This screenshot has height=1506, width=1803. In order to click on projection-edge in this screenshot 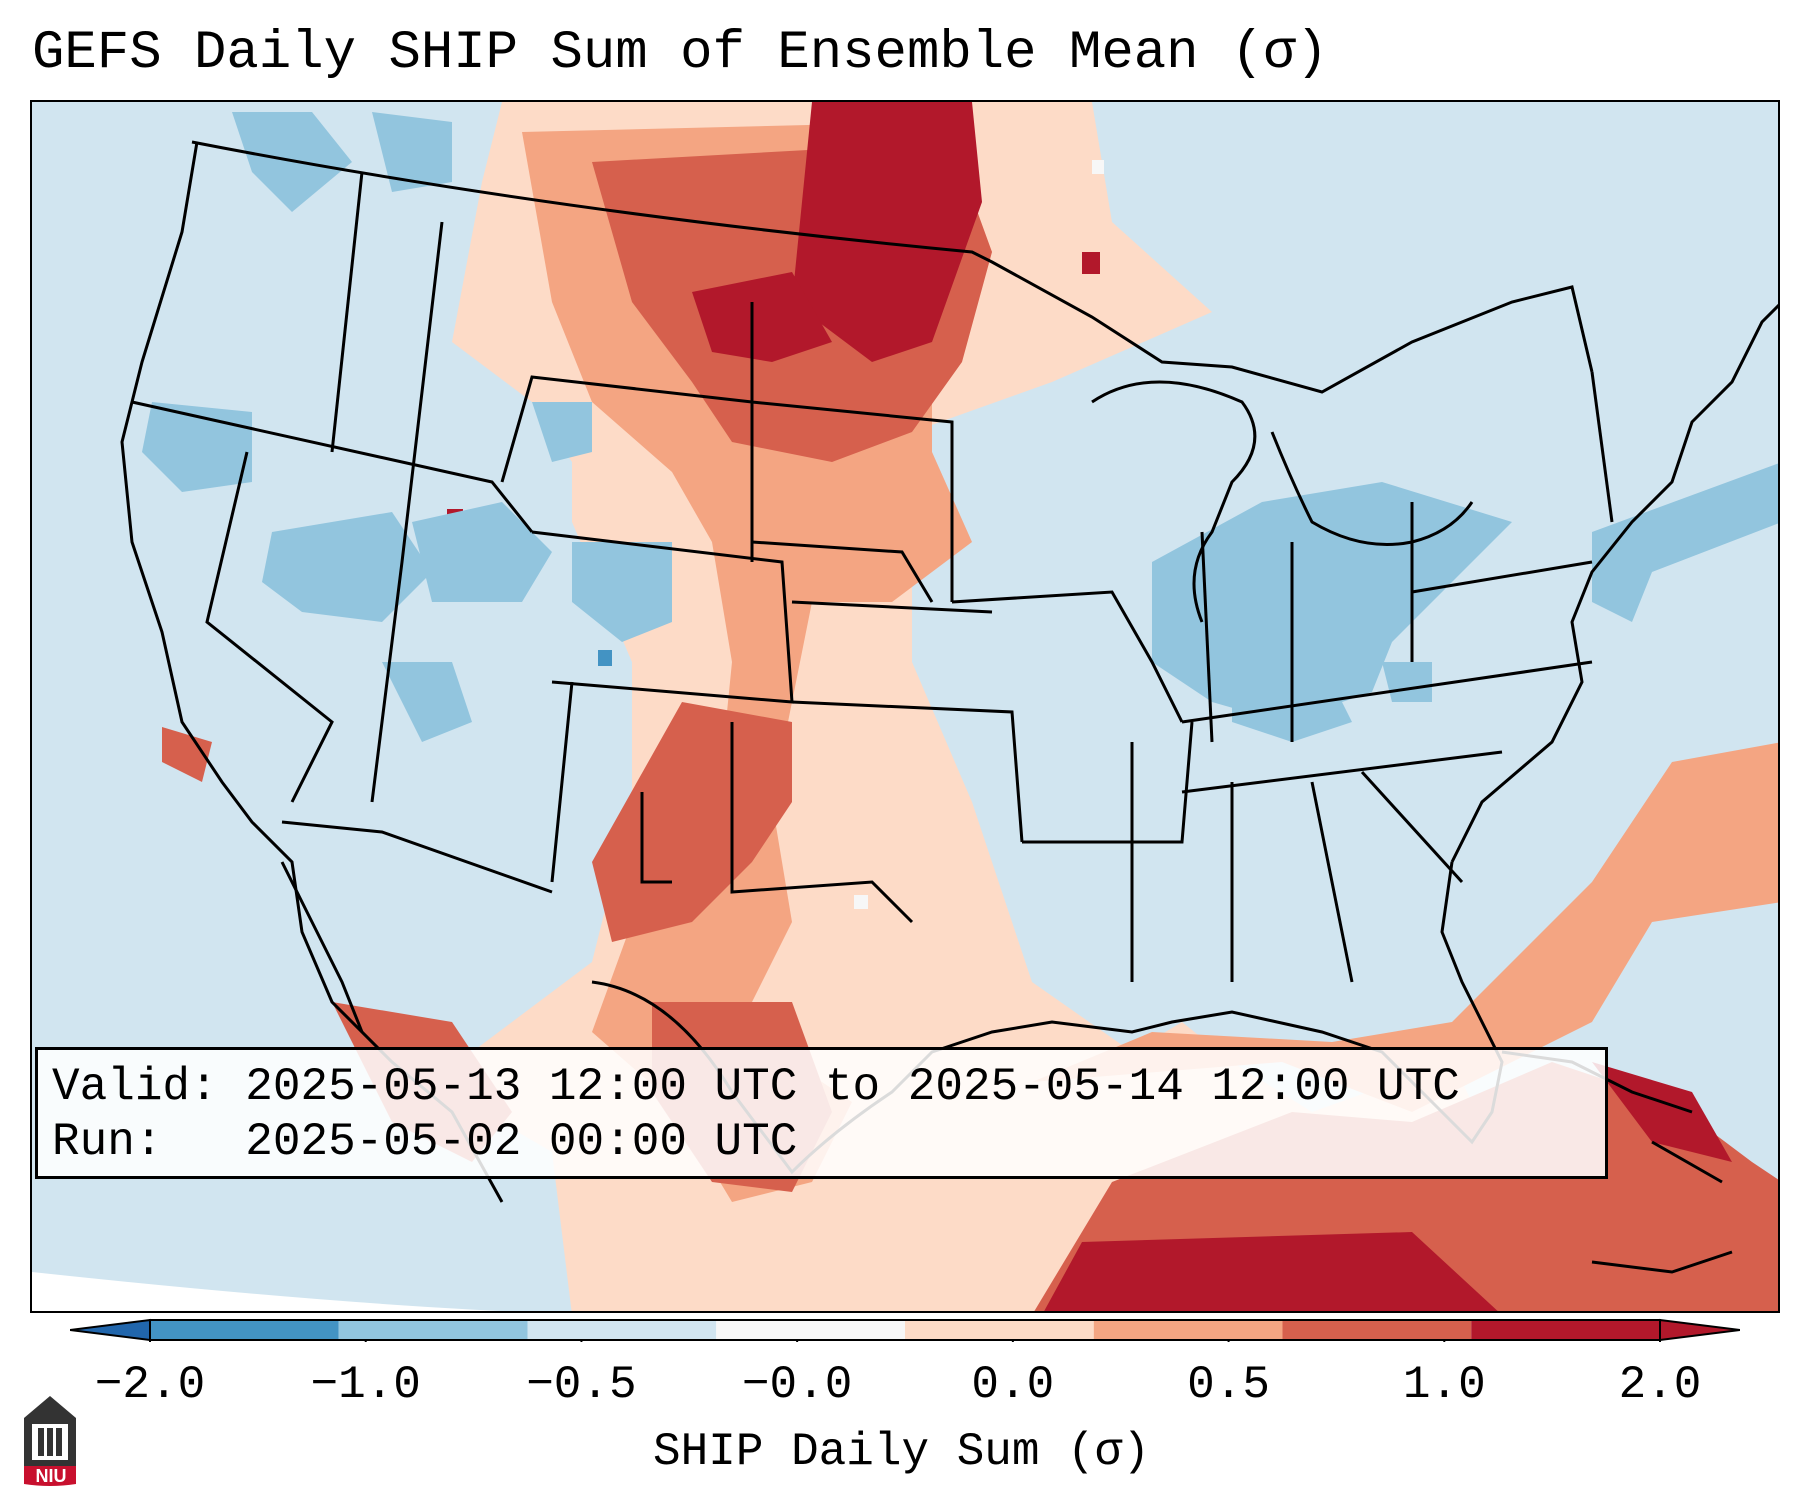, I will do `click(267, 1291)`.